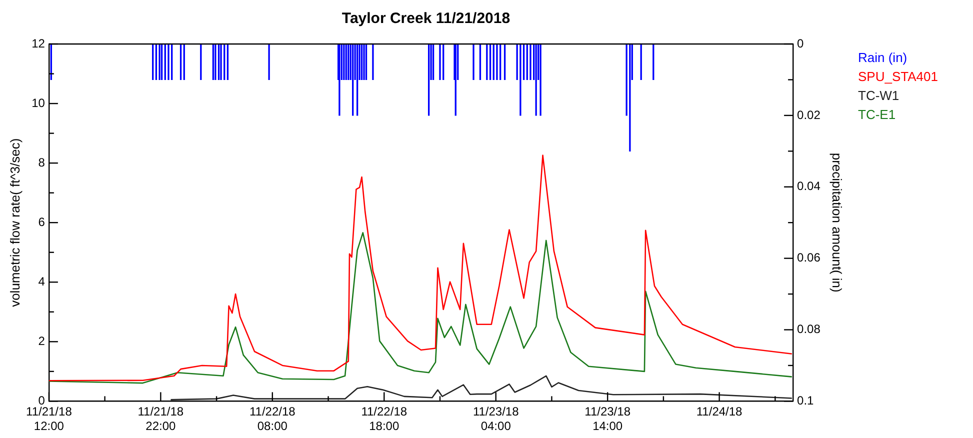  Describe the element at coordinates (800, 43) in the screenshot. I see `y2-tick-label: 0` at that location.